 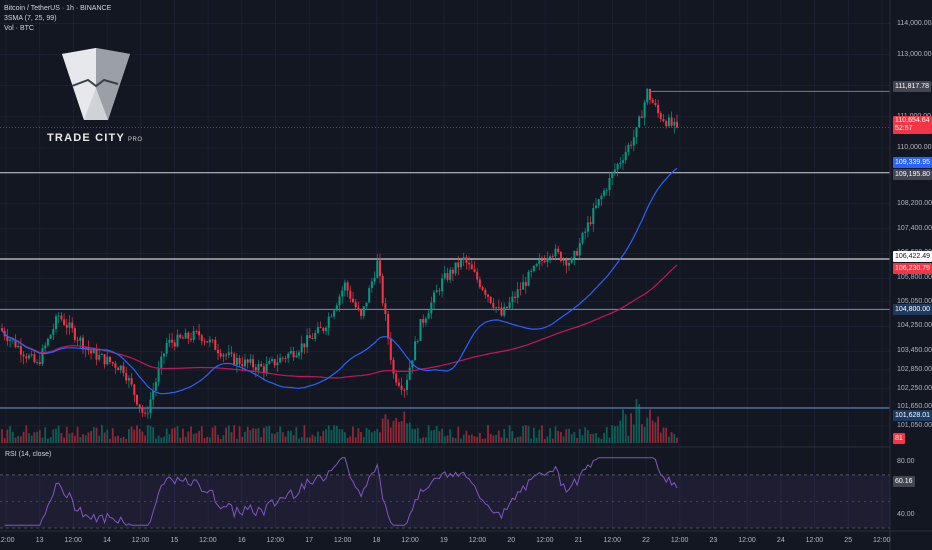 I want to click on time-axis-label: 16, so click(x=241, y=540).